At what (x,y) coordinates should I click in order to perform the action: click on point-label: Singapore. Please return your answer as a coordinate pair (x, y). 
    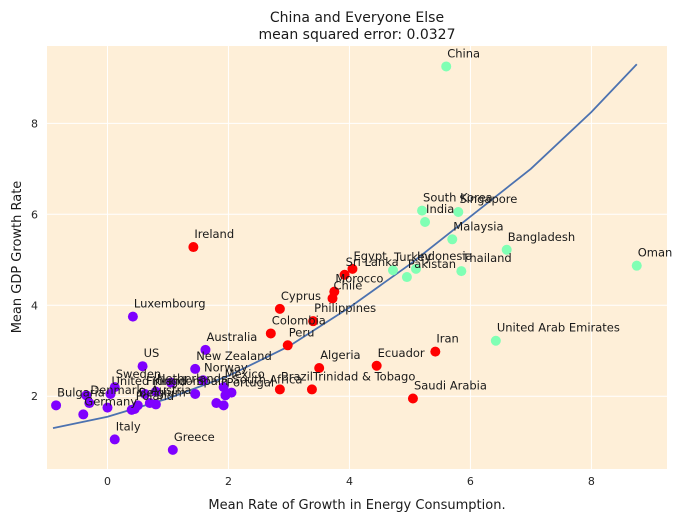
    Looking at the image, I should click on (488, 199).